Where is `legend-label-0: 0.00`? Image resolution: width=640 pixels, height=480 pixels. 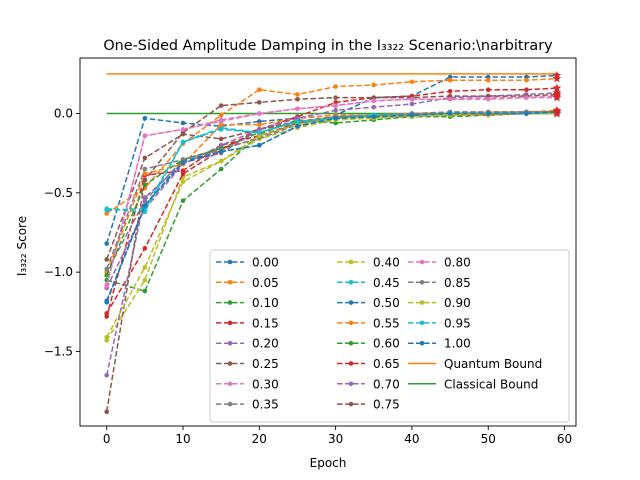 legend-label-0: 0.00 is located at coordinates (265, 263).